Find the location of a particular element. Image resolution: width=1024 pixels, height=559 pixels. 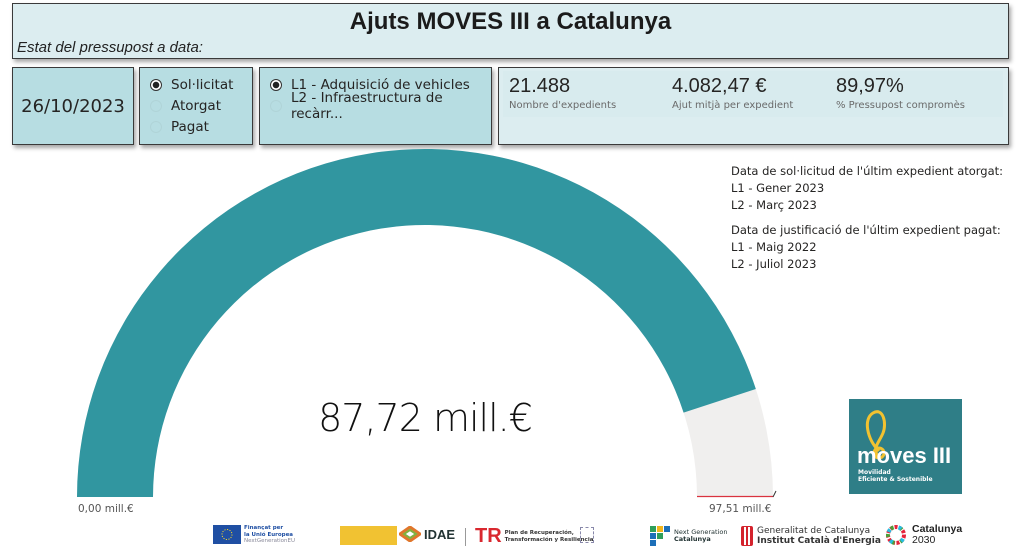

date-card: 26/10/2023 is located at coordinates (73, 106).